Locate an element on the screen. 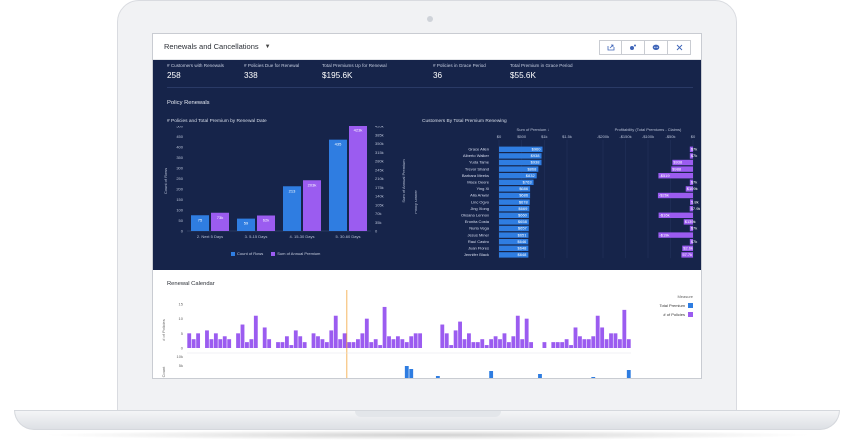 This screenshot has height=447, width=857. legend-item: Count of Rows is located at coordinates (247, 253).